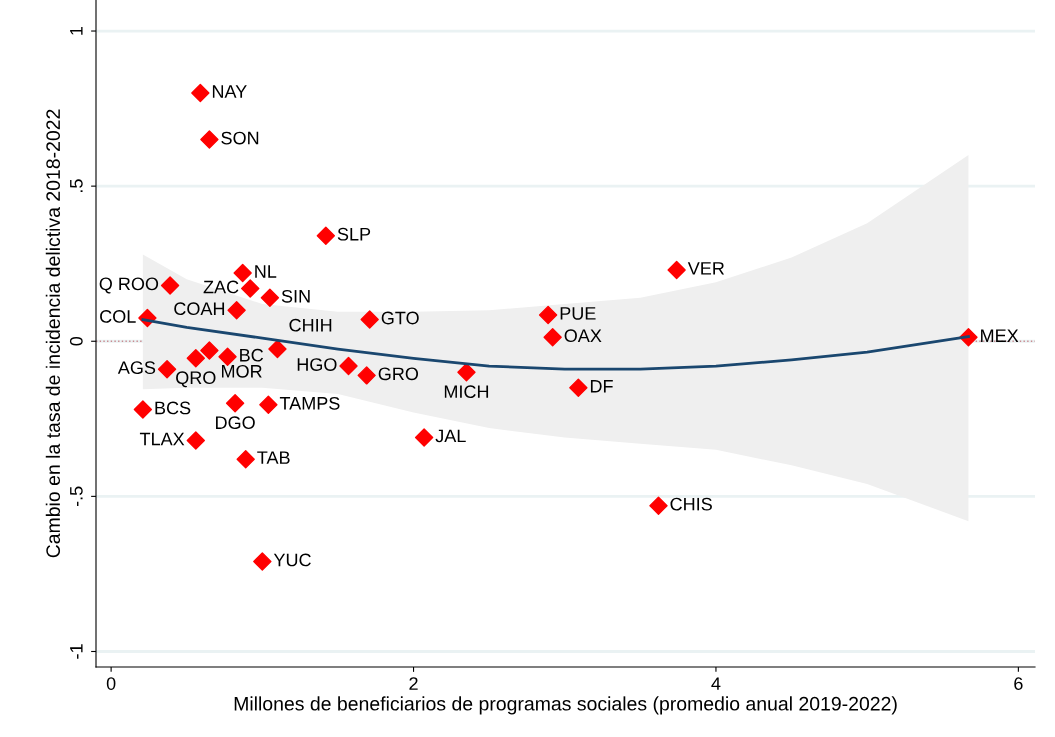 This screenshot has width=1055, height=737. What do you see at coordinates (118, 316) in the screenshot?
I see `annotation: COL` at bounding box center [118, 316].